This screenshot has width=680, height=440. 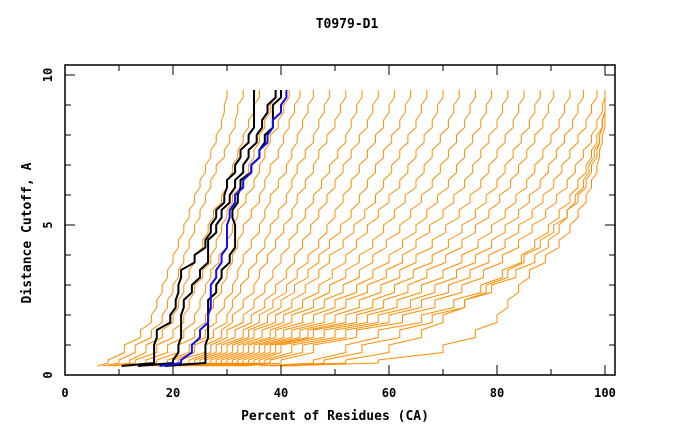 I want to click on y-axis-label: Distance Cutoff, A, so click(x=27, y=232).